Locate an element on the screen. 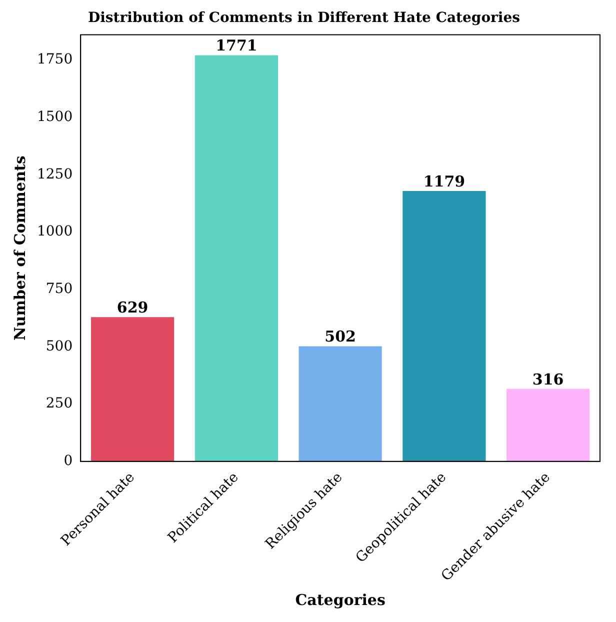  chart-title: Distribution of Comments in Different Hate Categories is located at coordinates (304, 18).